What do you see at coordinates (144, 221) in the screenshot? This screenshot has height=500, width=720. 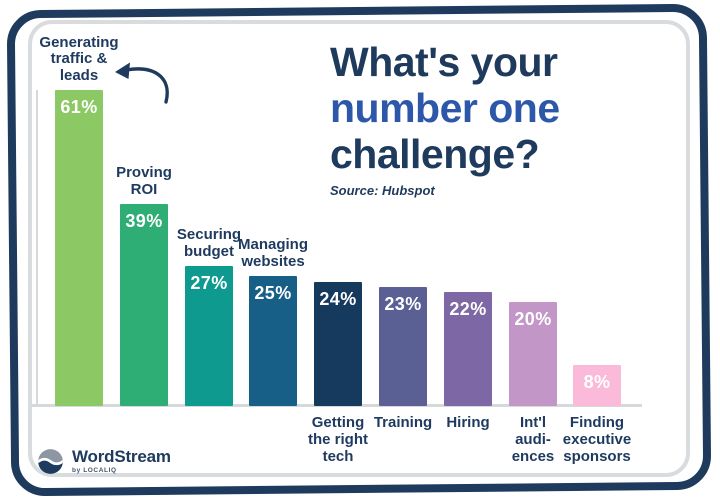 I see `bar-value-proving-roi: 39%` at bounding box center [144, 221].